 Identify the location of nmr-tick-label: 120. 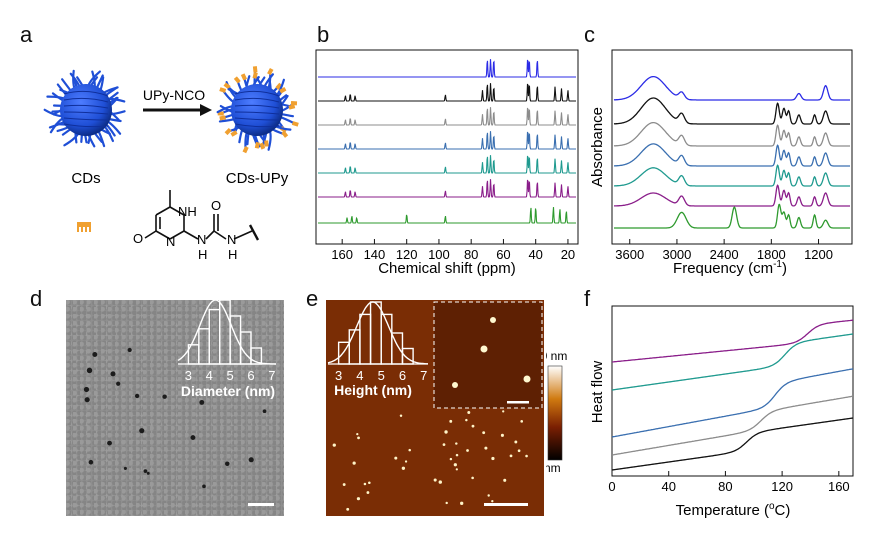
(407, 254).